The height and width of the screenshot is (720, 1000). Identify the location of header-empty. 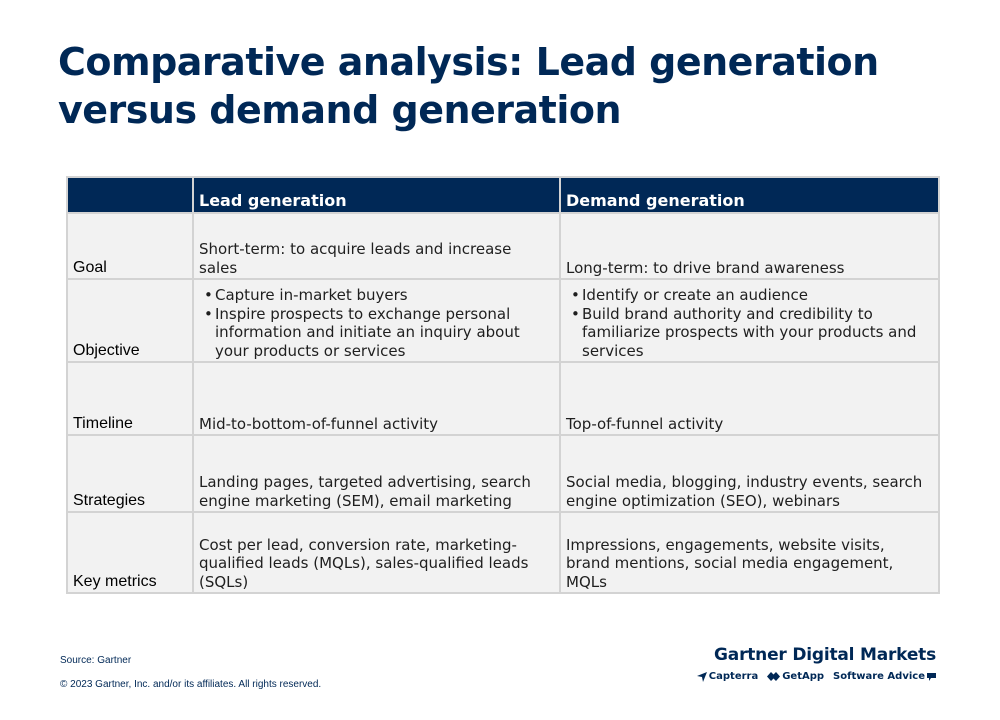
(130, 195).